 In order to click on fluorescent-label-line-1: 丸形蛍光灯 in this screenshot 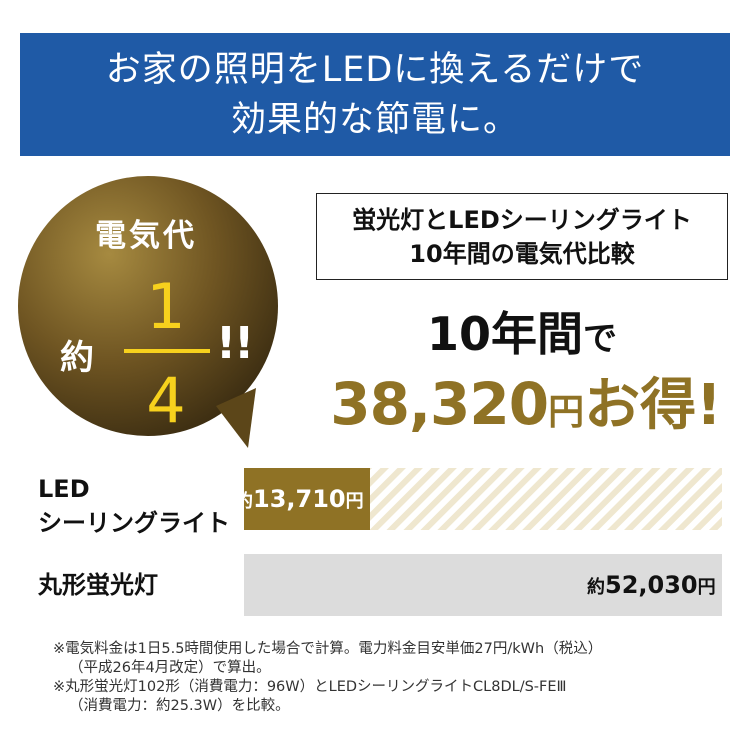, I will do `click(98, 585)`.